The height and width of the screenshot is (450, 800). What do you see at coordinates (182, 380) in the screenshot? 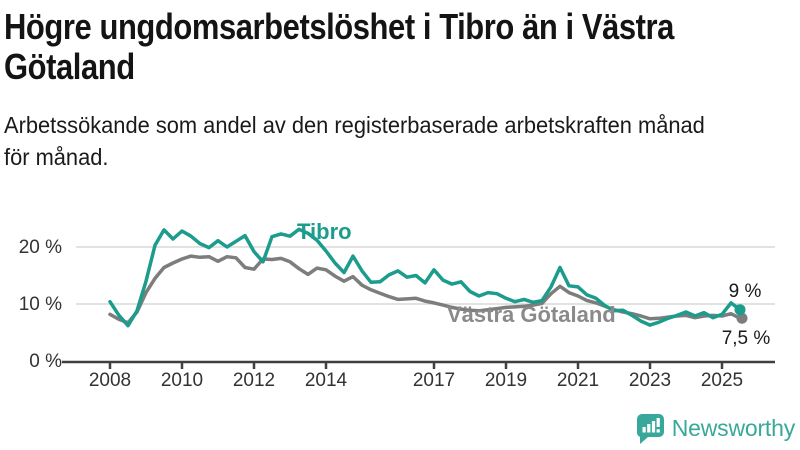
I see `x-axis-tick-label: 2010` at bounding box center [182, 380].